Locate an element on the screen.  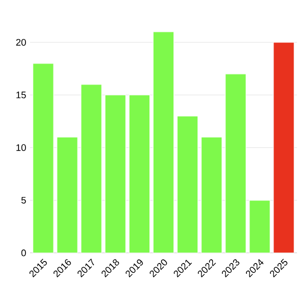
y-tick-label: 15 is located at coordinates (21, 95).